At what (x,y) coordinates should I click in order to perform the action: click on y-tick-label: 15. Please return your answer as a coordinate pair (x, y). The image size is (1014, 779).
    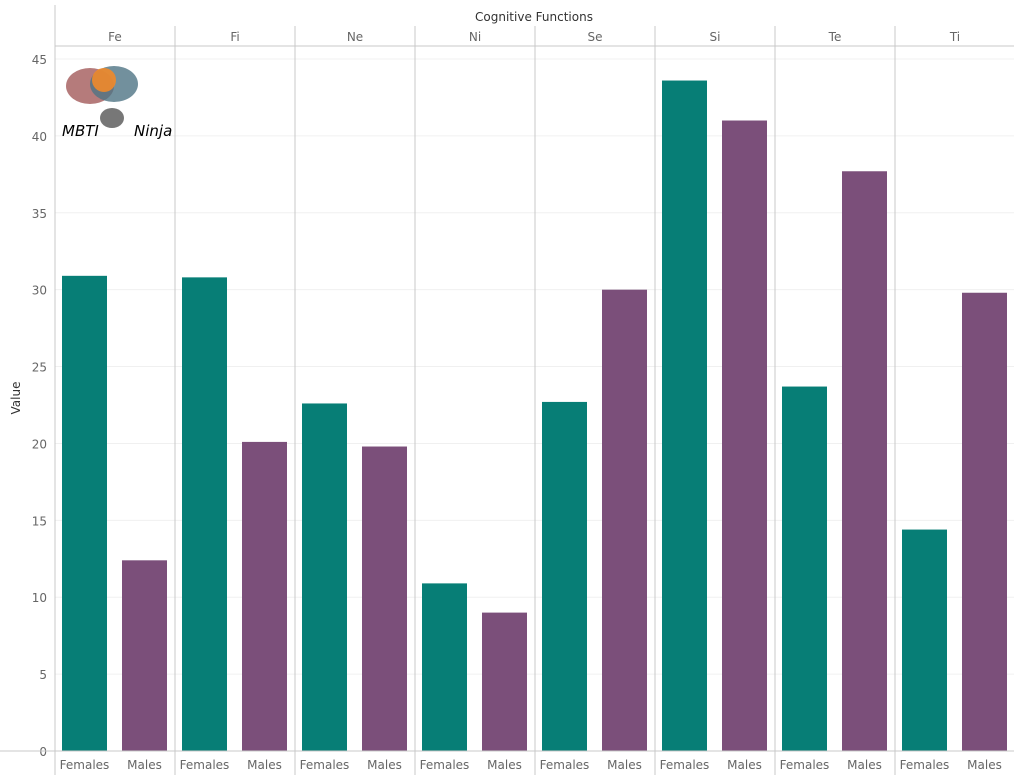
    Looking at the image, I should click on (39, 521).